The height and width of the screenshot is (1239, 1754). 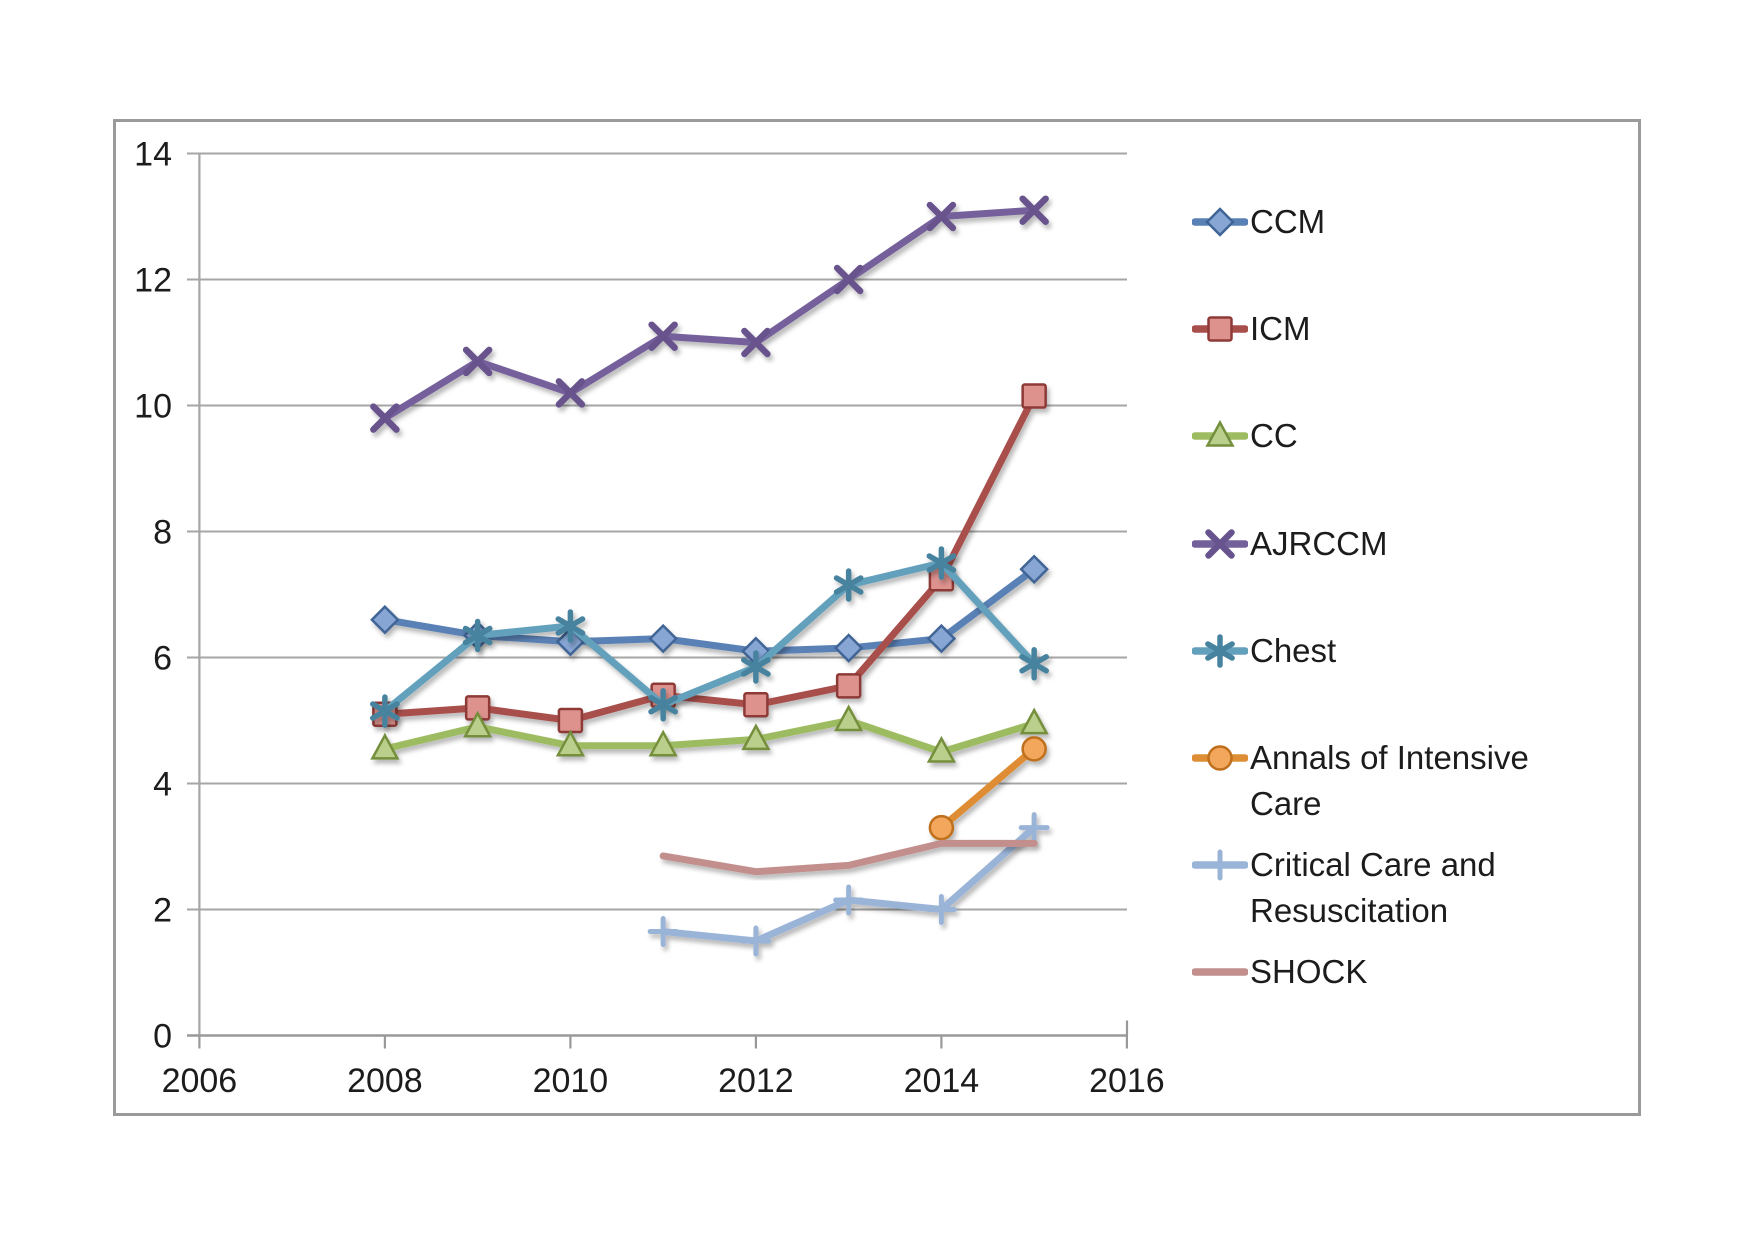 I want to click on y-tick-label: 6, so click(x=162, y=659).